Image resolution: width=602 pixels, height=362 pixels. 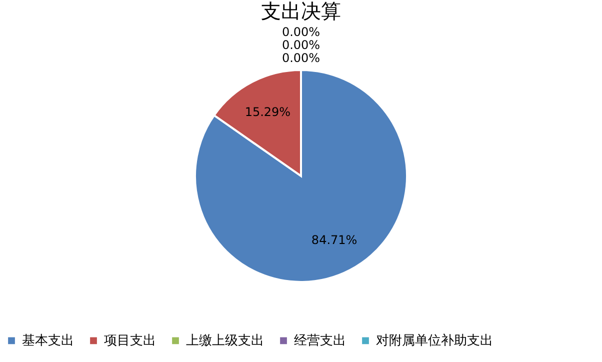 What do you see at coordinates (267, 112) in the screenshot?
I see `data-label: 15.29%` at bounding box center [267, 112].